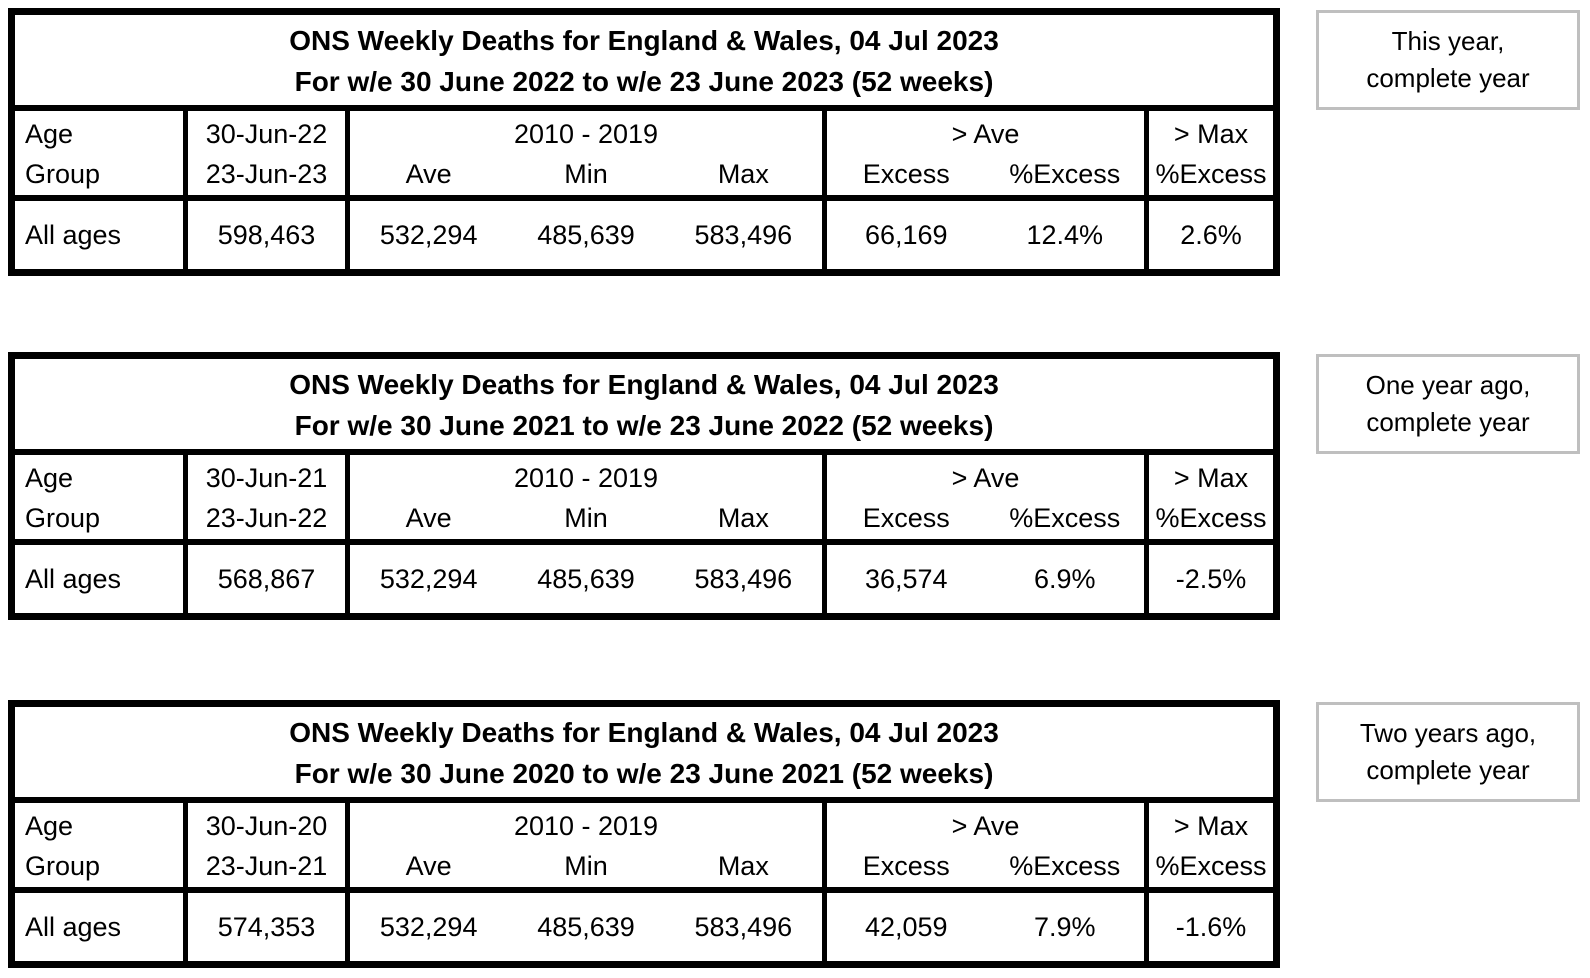 The height and width of the screenshot is (978, 1590). Describe the element at coordinates (264, 845) in the screenshot. I see `header-period-cell: 30-Jun-20 23-Jun-21` at that location.